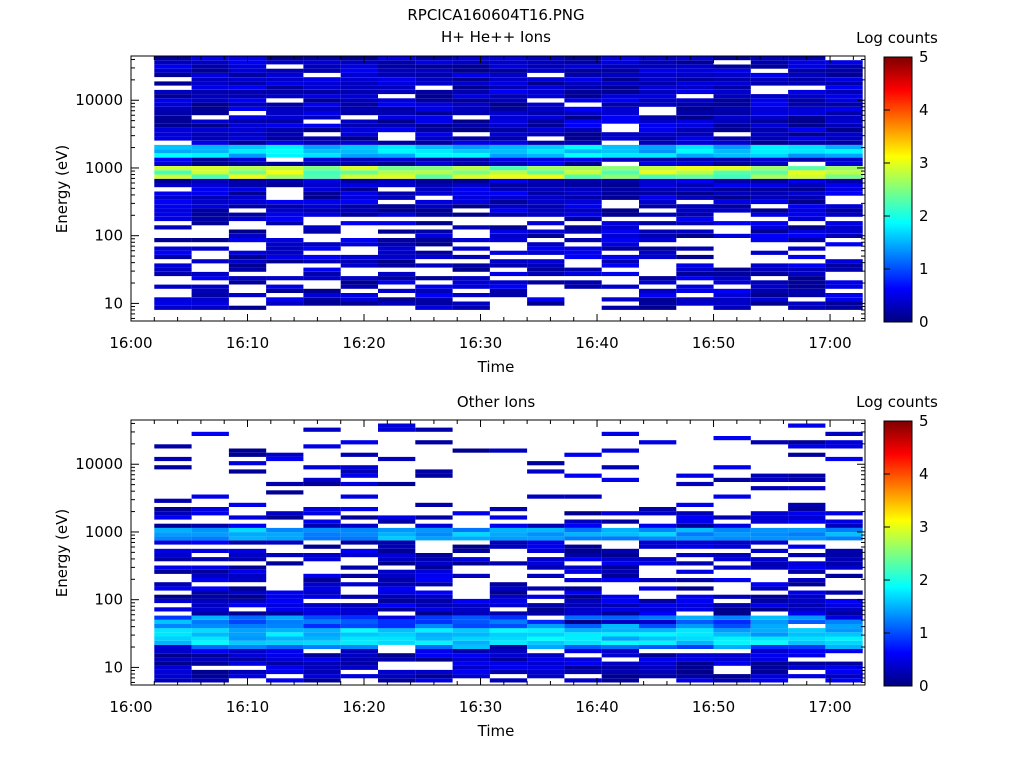 The width and height of the screenshot is (1024, 768). Describe the element at coordinates (924, 163) in the screenshot. I see `colorbar-tick-label: 3` at that location.